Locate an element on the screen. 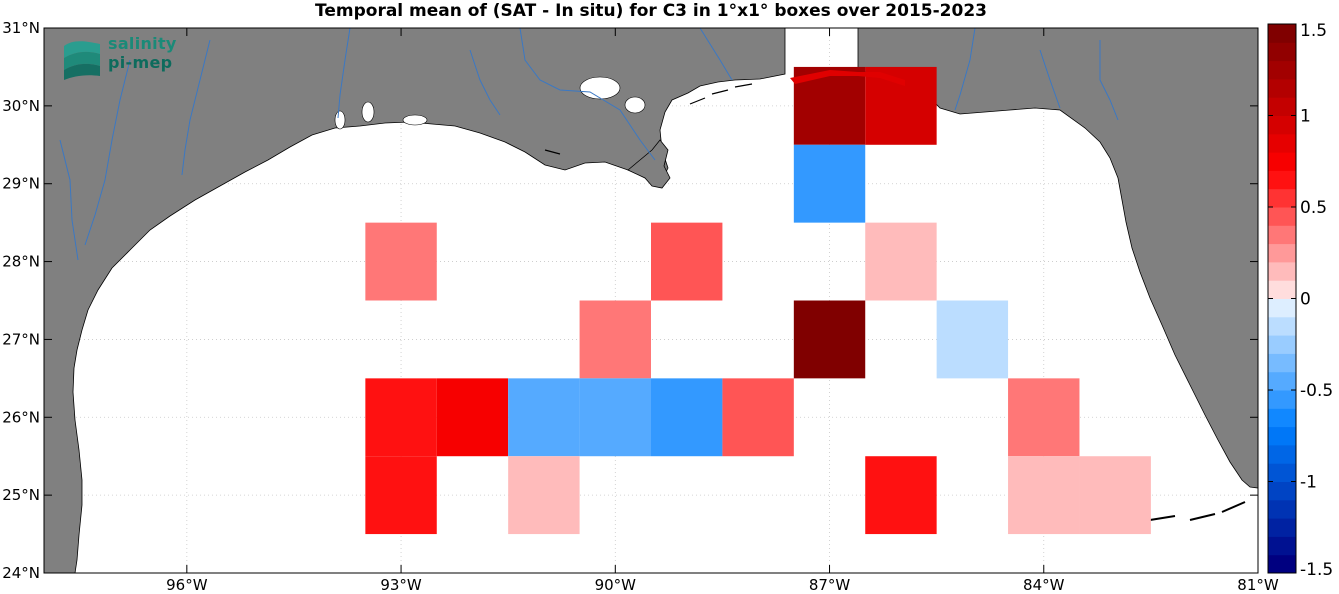  y-tick-label: 26°N is located at coordinates (21, 417).